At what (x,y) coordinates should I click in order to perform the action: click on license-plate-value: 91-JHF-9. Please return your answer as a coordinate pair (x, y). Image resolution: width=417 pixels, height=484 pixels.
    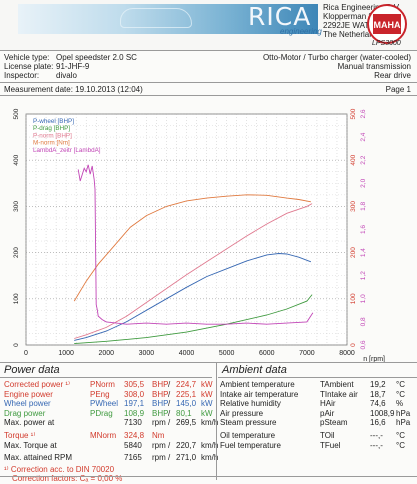
    Looking at the image, I should click on (73, 66).